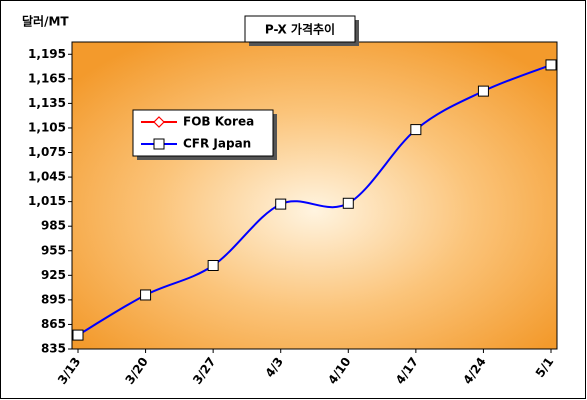  Describe the element at coordinates (47, 54) in the screenshot. I see `y-tick-label: 1,195` at that location.